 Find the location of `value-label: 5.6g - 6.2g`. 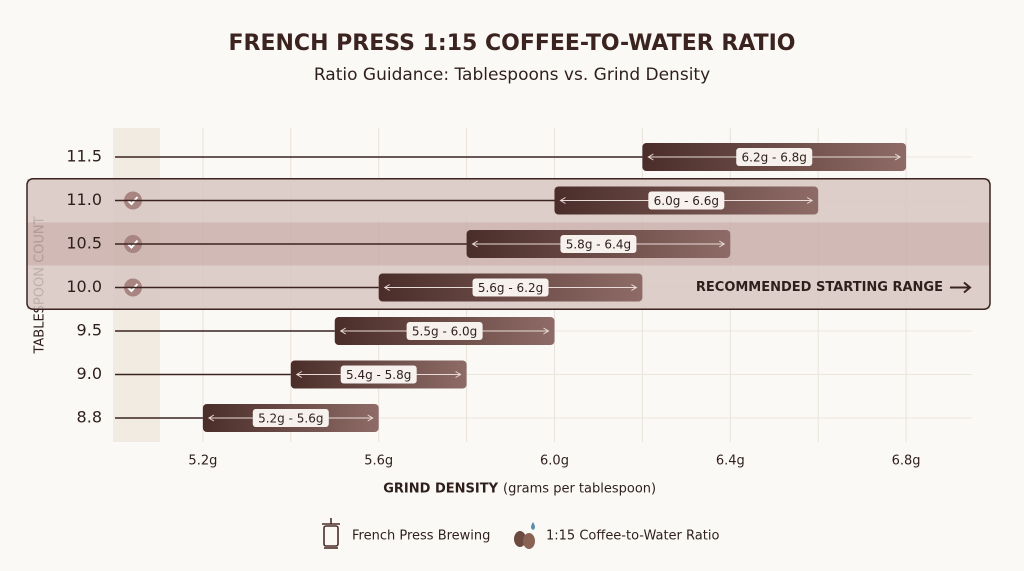

value-label: 5.6g - 6.2g is located at coordinates (510, 288).